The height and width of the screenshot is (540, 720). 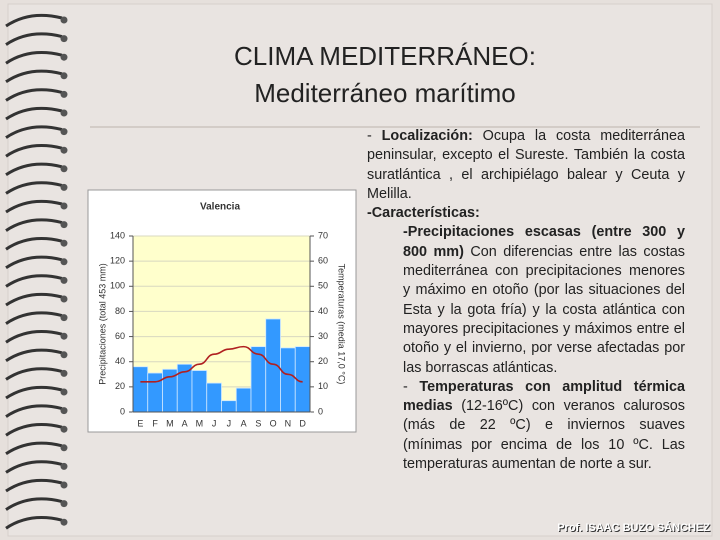 I want to click on x-tick-label: F, so click(x=155, y=423).